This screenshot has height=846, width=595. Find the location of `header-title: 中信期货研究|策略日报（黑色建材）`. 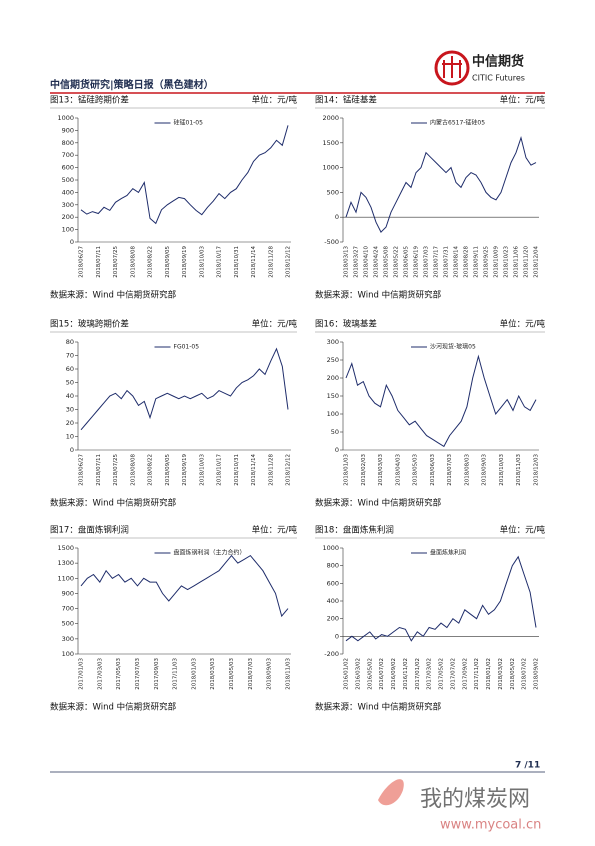

header-title: 中信期货研究|策略日报（黑色建材） is located at coordinates (132, 84).